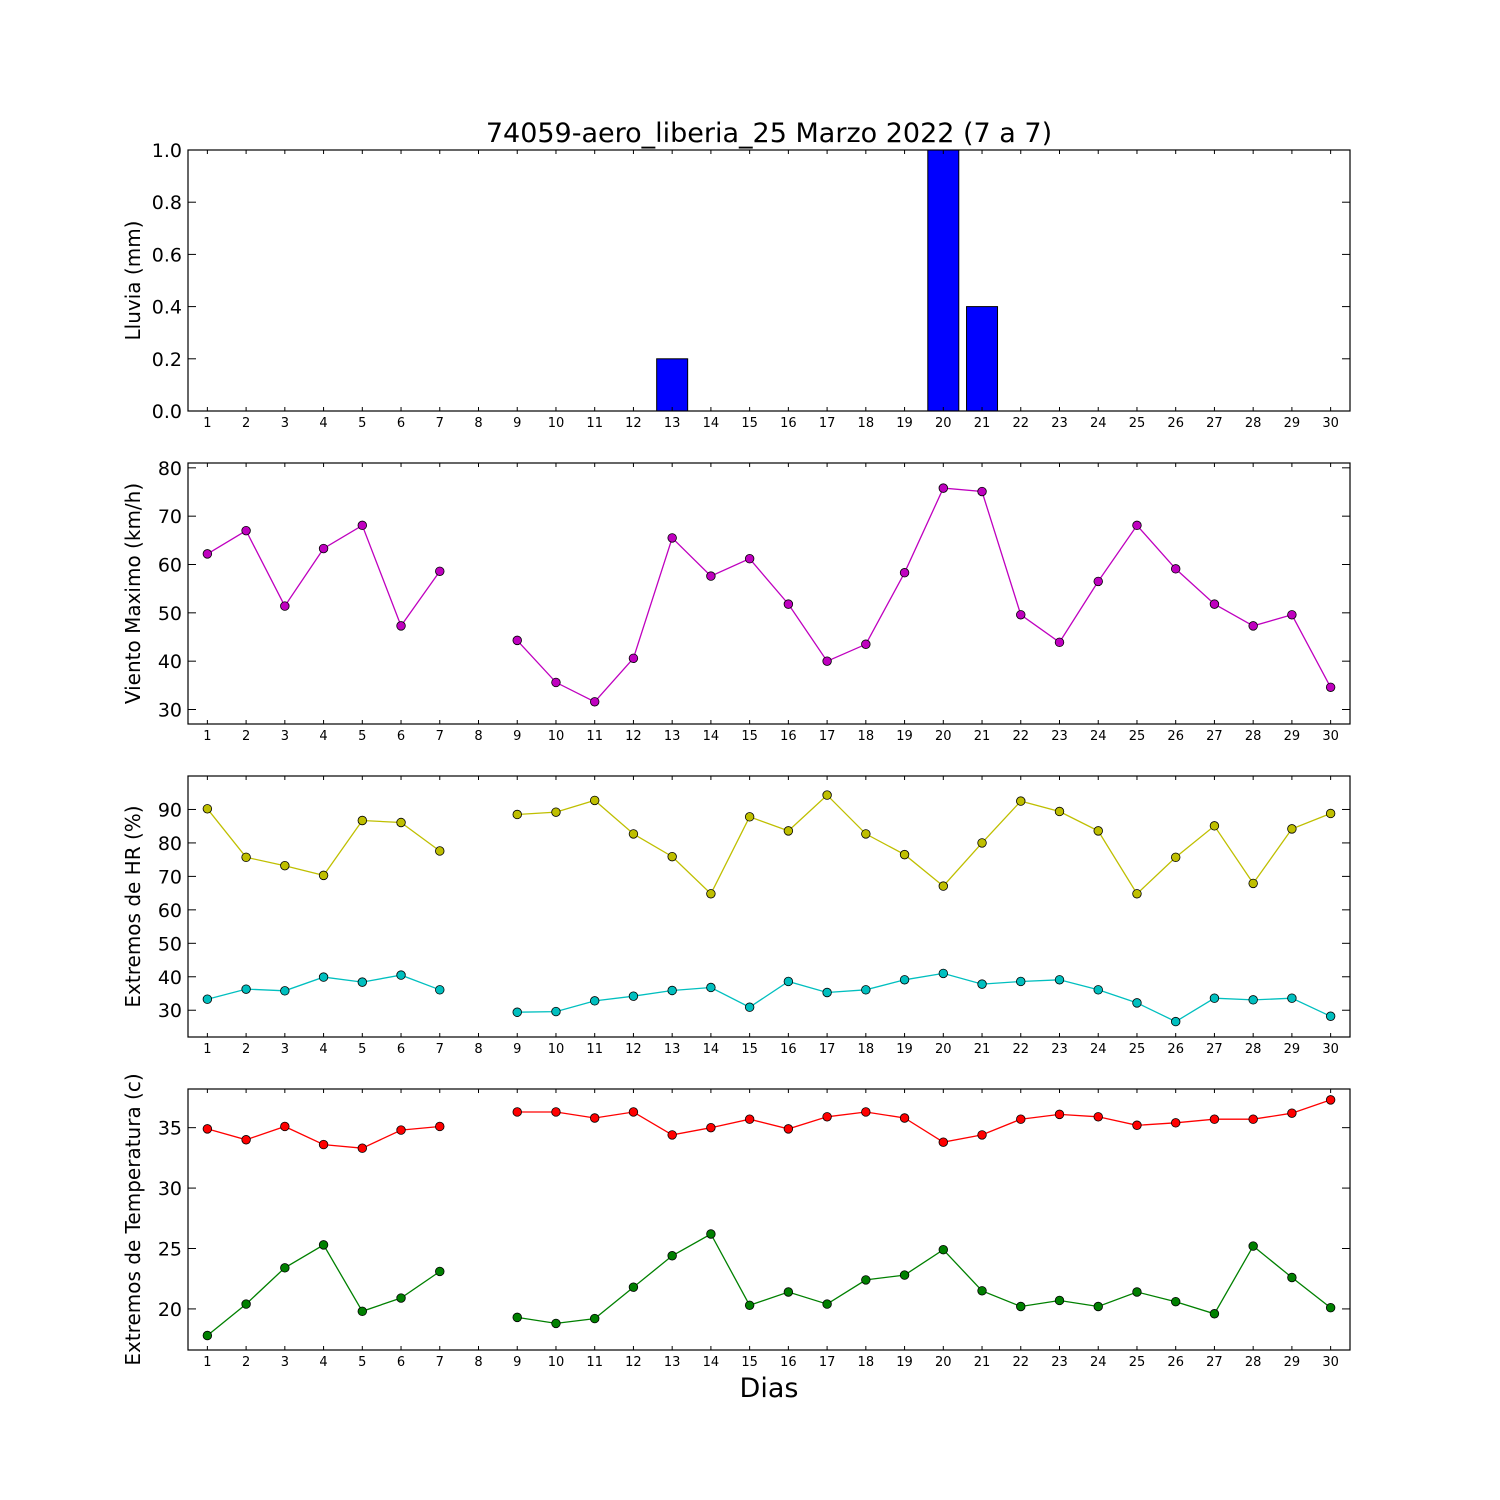 This screenshot has width=1500, height=1500. I want to click on y-tick-label: 50, so click(170, 944).